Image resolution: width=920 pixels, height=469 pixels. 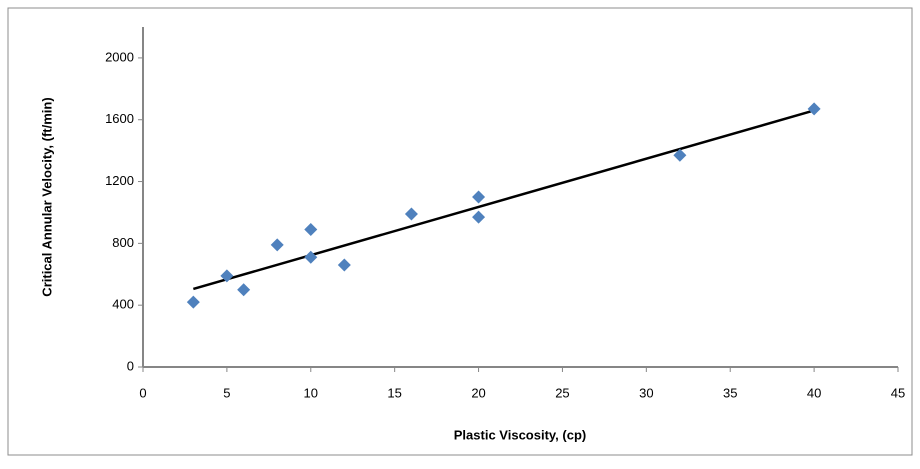 I want to click on x-tick-label: 30, so click(x=646, y=392).